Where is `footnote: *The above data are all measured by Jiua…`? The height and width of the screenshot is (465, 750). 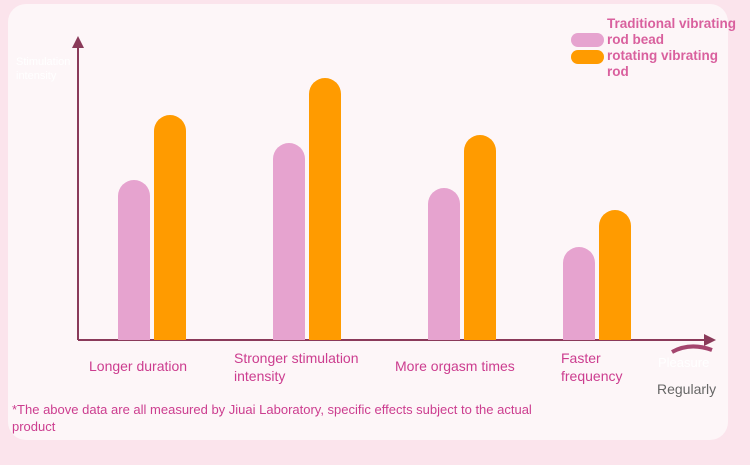 footnote: *The above data are all measured by Jiua… is located at coordinates (272, 418).